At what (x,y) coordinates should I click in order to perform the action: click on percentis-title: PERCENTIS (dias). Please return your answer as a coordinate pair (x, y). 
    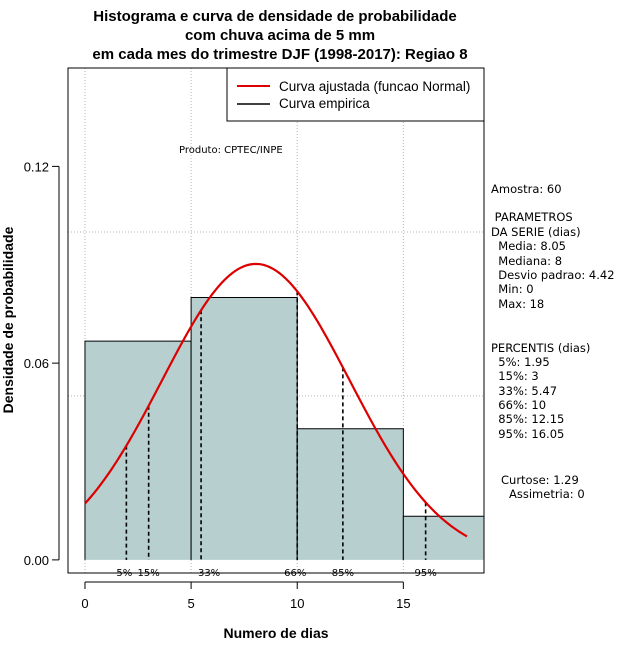
    Looking at the image, I should click on (540, 348).